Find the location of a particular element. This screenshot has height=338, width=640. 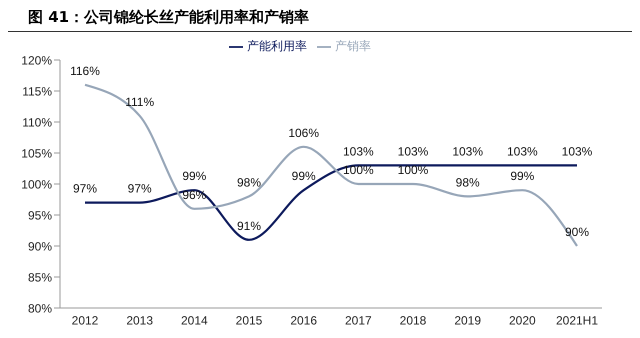

x-tick-label: 2012 is located at coordinates (85, 321).